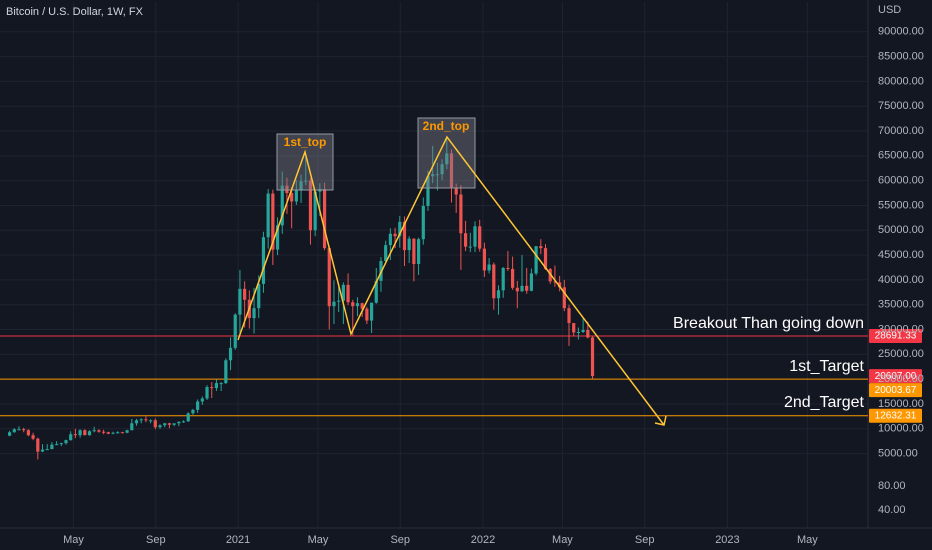 Image resolution: width=932 pixels, height=550 pixels. What do you see at coordinates (824, 402) in the screenshot?
I see `annotation: 2nd_Target` at bounding box center [824, 402].